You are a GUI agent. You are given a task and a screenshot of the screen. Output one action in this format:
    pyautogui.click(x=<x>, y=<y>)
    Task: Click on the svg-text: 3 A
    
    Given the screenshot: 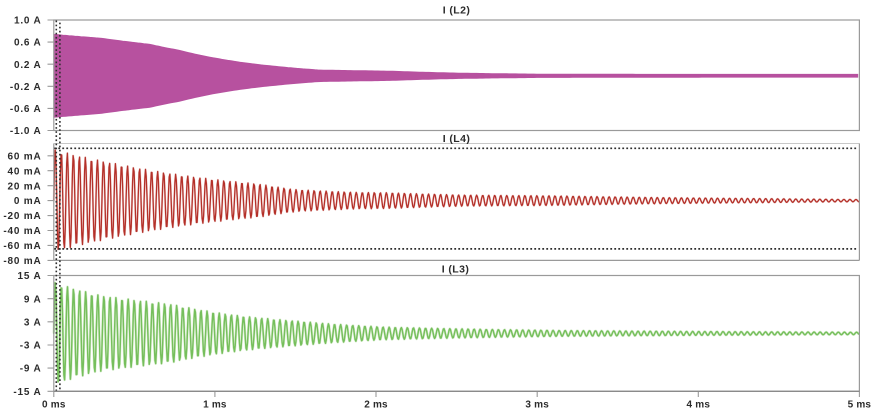 What is the action you would take?
    pyautogui.click(x=33, y=322)
    